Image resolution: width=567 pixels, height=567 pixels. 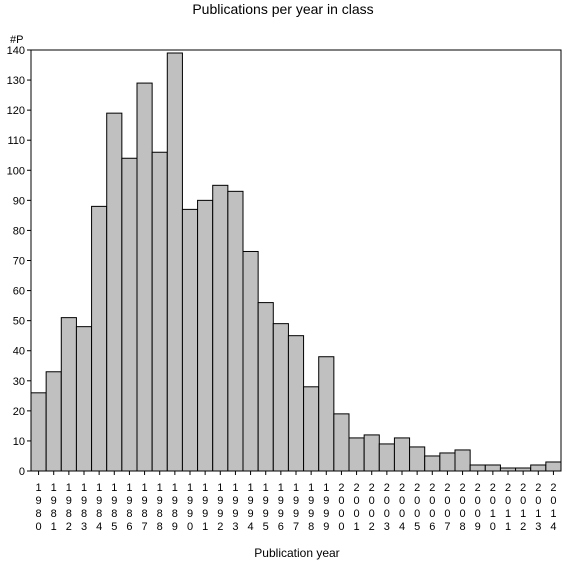 I want to click on y-tick-label: 80, so click(x=19, y=231).